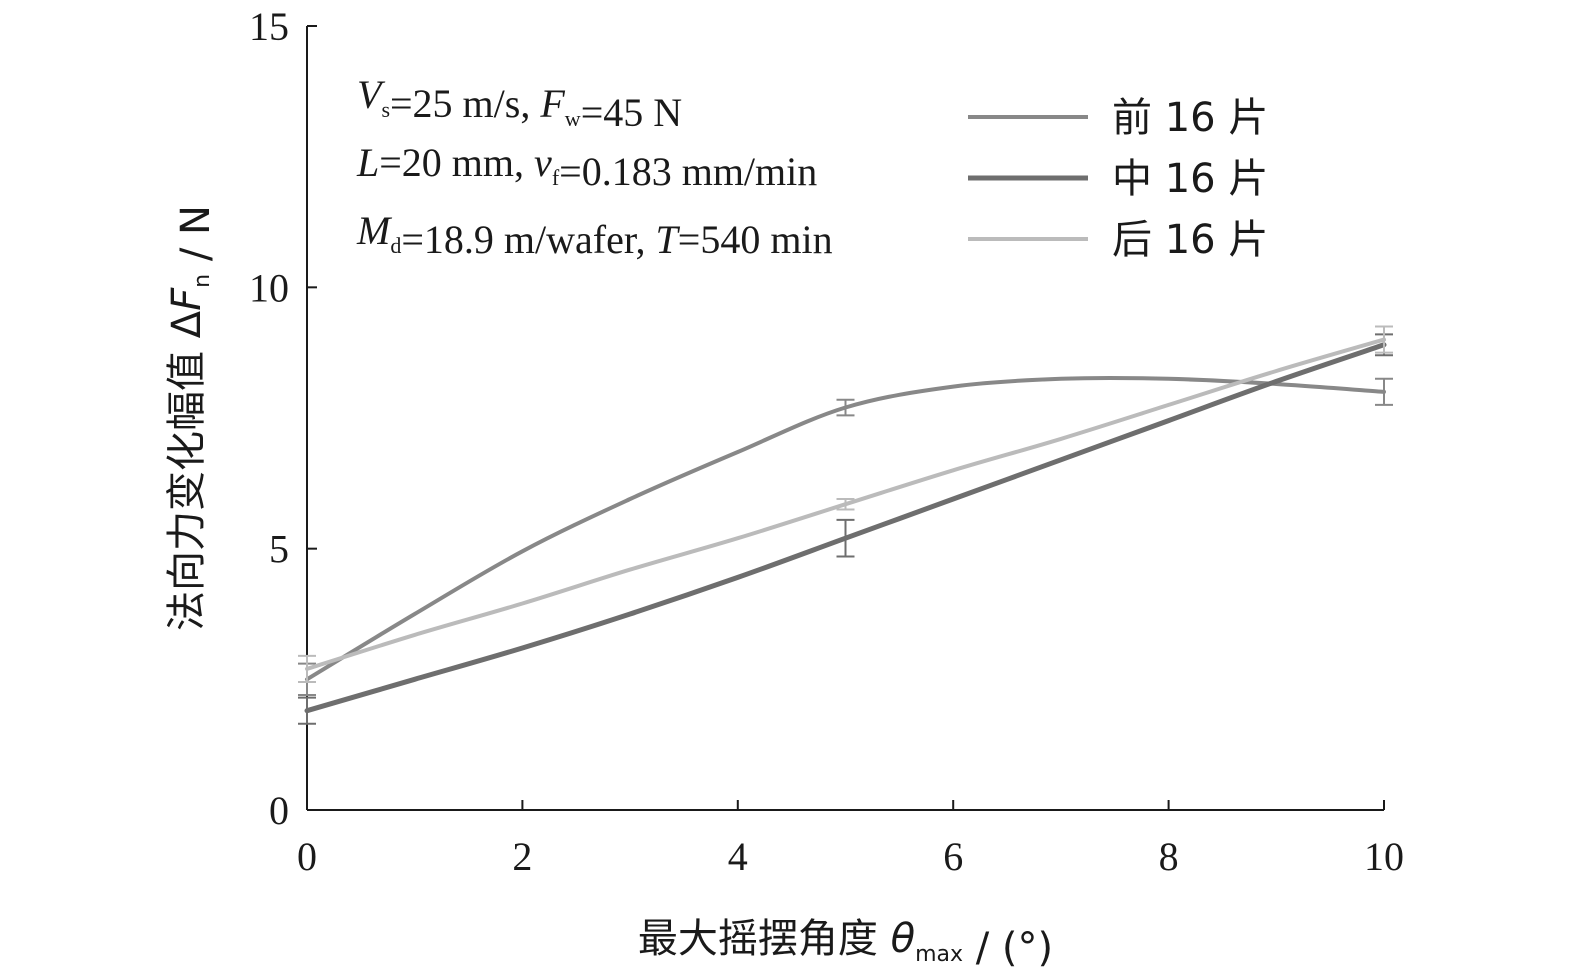 The image size is (1575, 980). I want to click on text-part: =45 N, so click(631, 112).